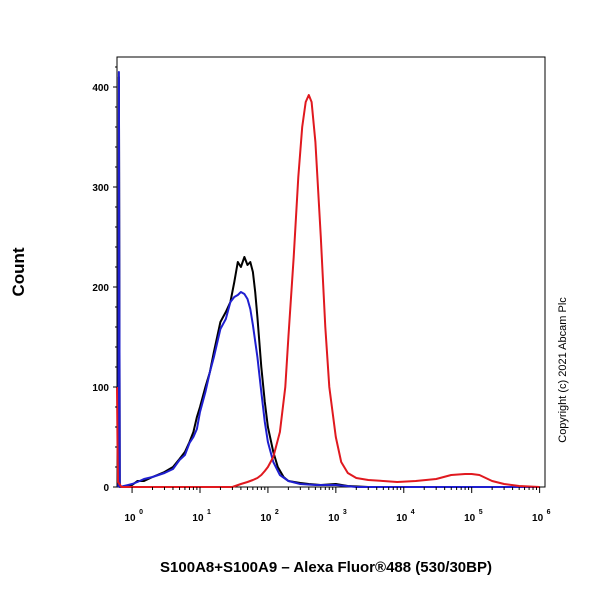 This screenshot has height=605, width=600. What do you see at coordinates (277, 512) in the screenshot?
I see `x-tick-exponent: 2` at bounding box center [277, 512].